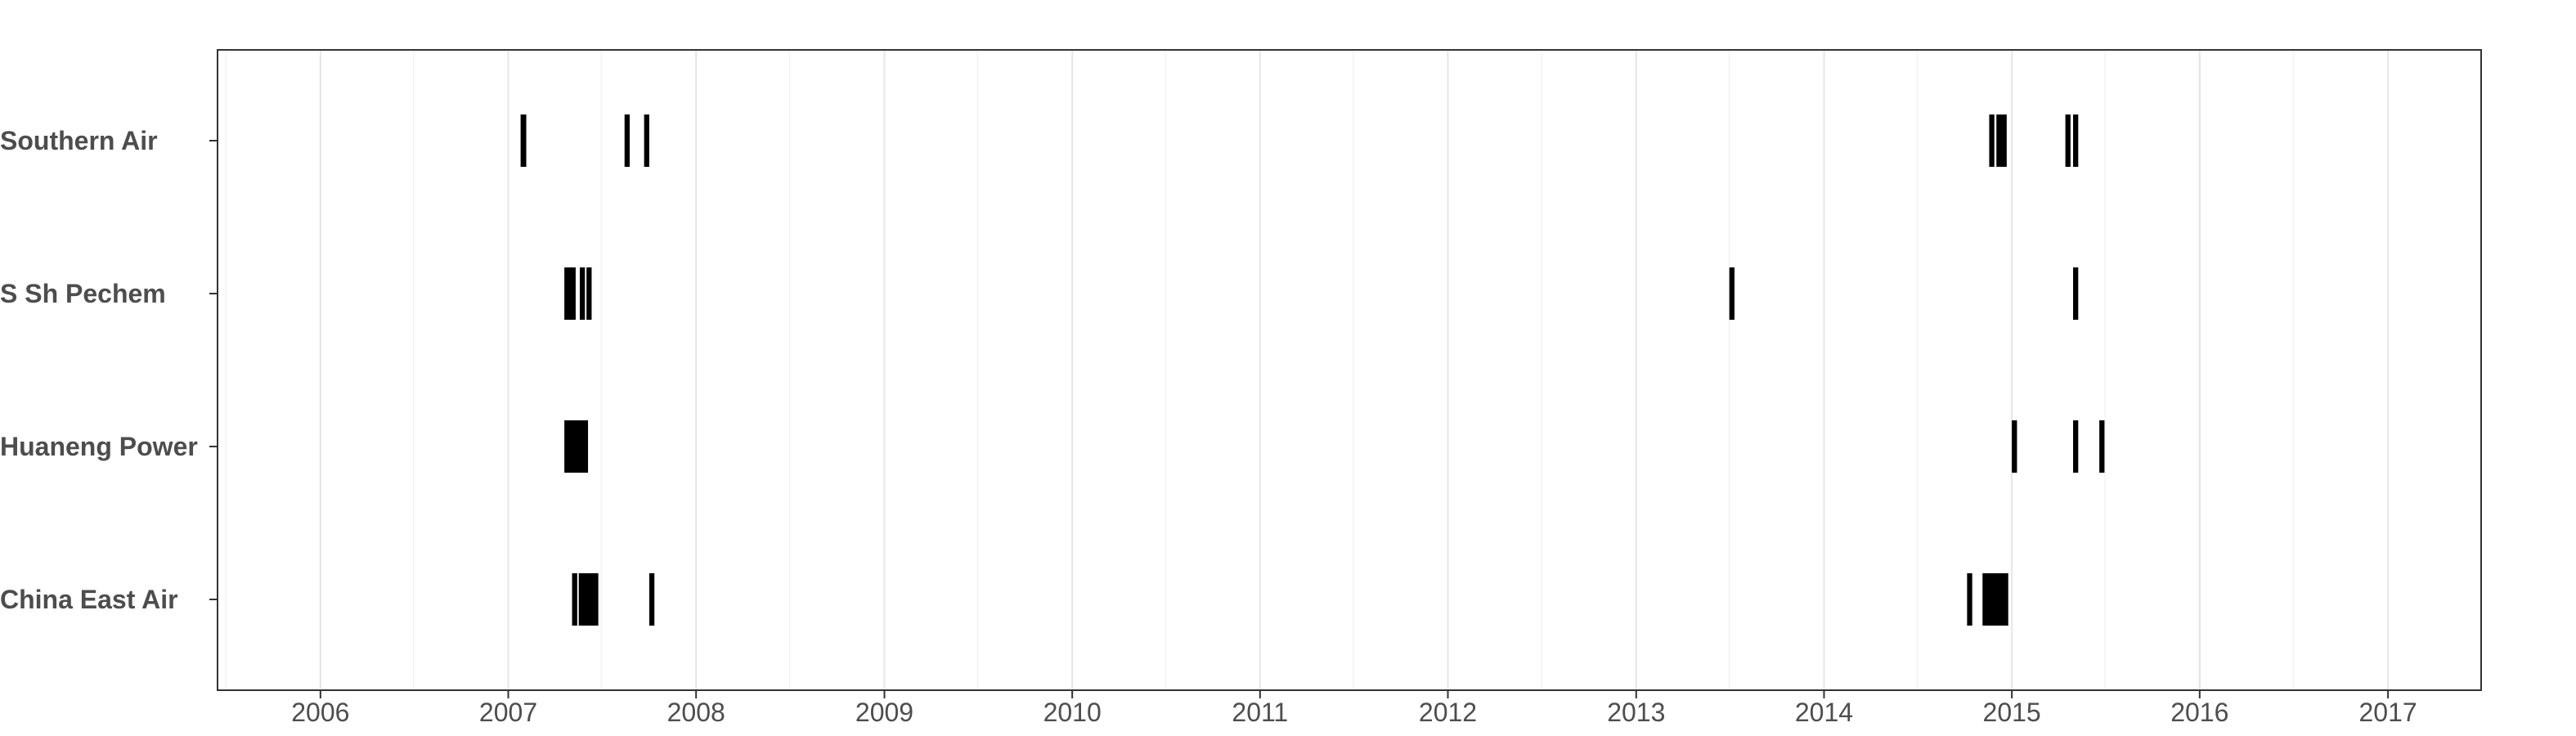 The image size is (2576, 736). Describe the element at coordinates (2388, 712) in the screenshot. I see `x-tick-label: 2017` at that location.